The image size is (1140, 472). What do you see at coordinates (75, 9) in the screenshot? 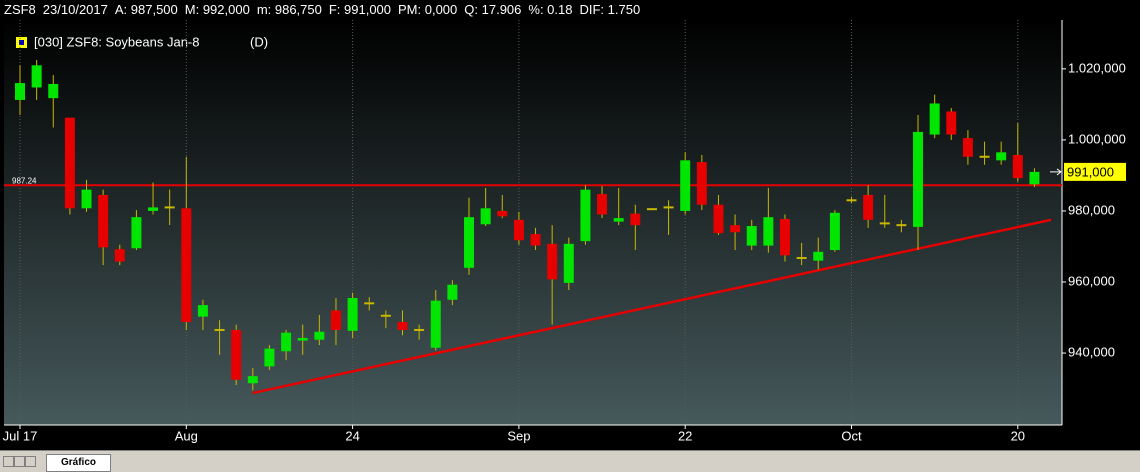
I see `info-item: 23/10/2017` at bounding box center [75, 9].